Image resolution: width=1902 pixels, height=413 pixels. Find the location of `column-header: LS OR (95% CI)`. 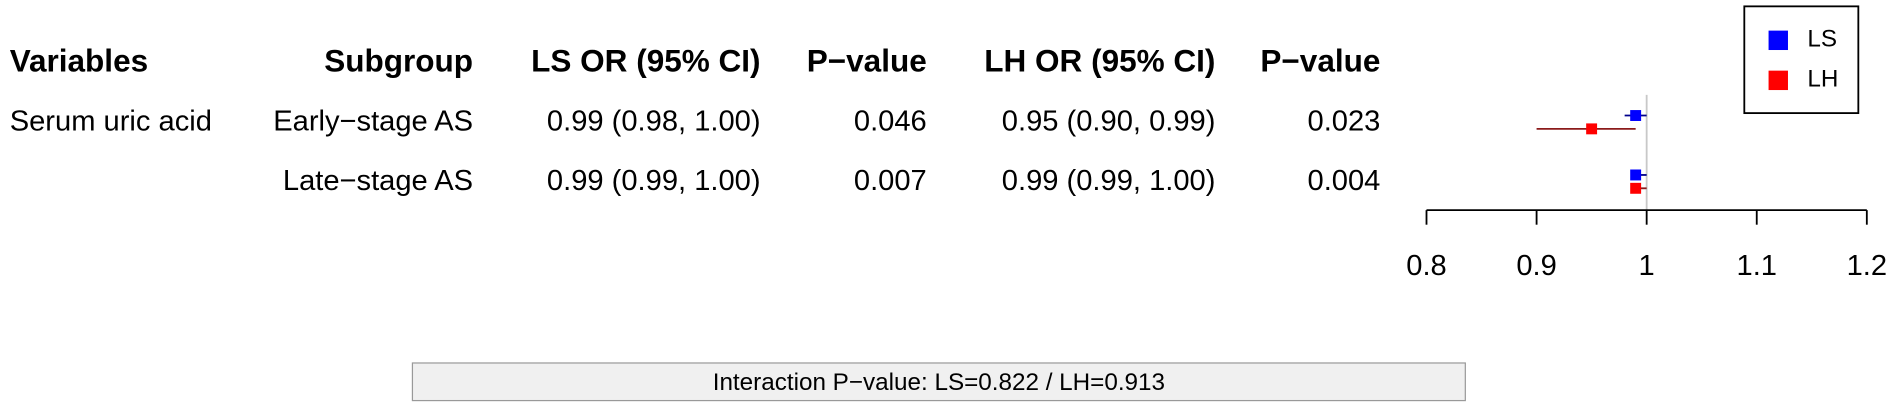

column-header: LS OR (95% CI) is located at coordinates (645, 61).